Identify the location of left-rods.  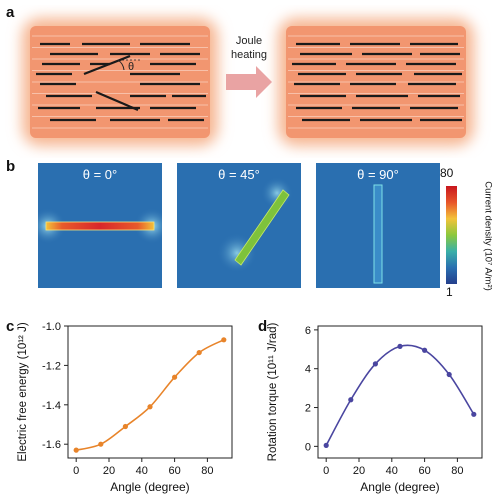
(120, 82).